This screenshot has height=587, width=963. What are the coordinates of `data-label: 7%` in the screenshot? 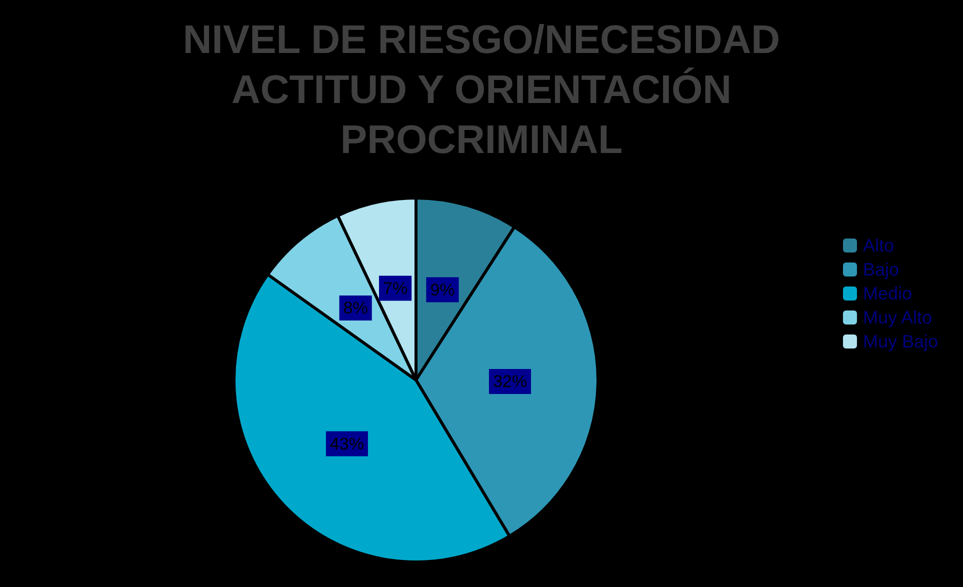 It's located at (395, 288).